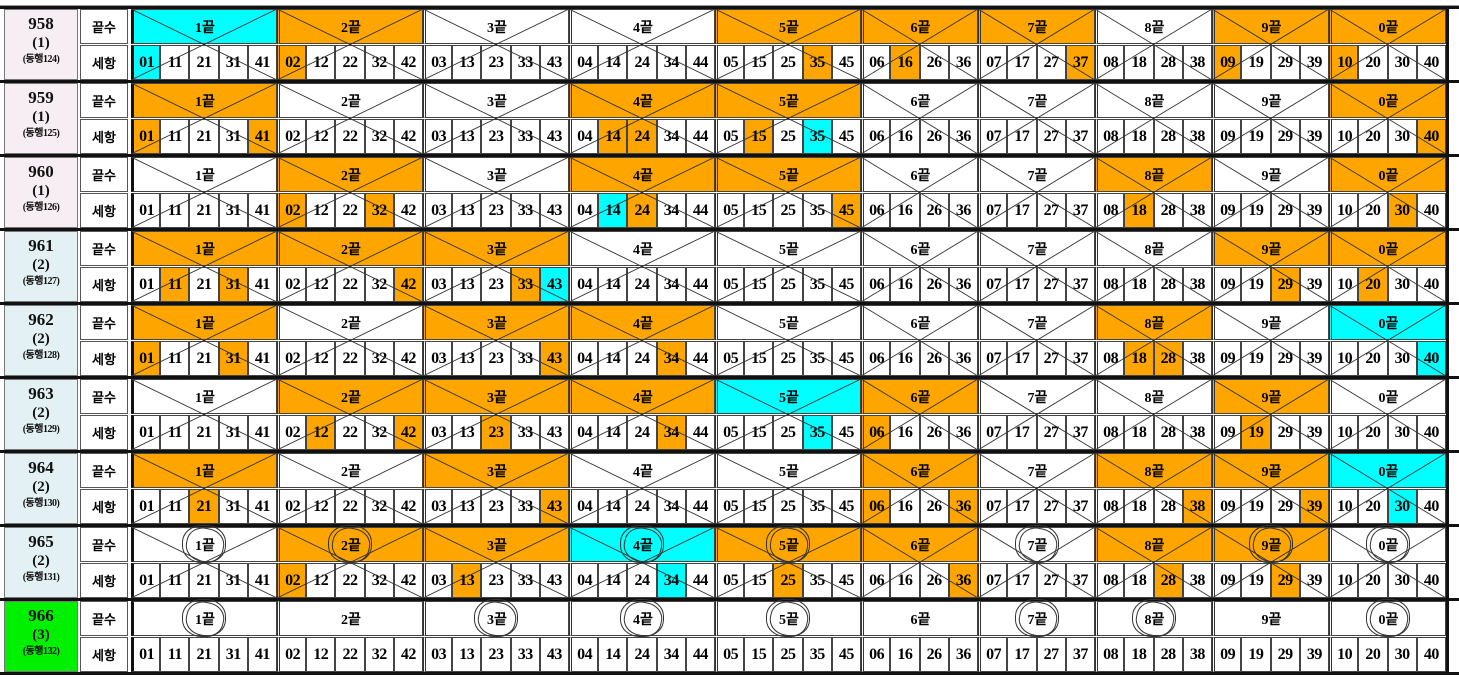 The image size is (1459, 679). What do you see at coordinates (525, 580) in the screenshot?
I see `number-cell-33: 33` at bounding box center [525, 580].